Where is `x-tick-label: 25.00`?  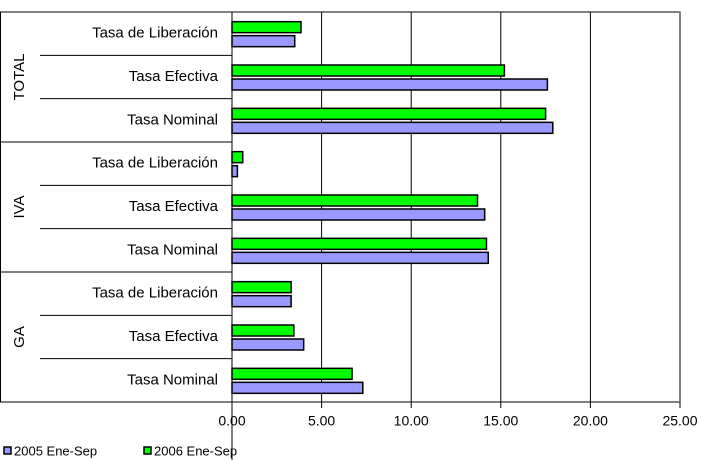
x-tick-label: 25.00 is located at coordinates (679, 421).